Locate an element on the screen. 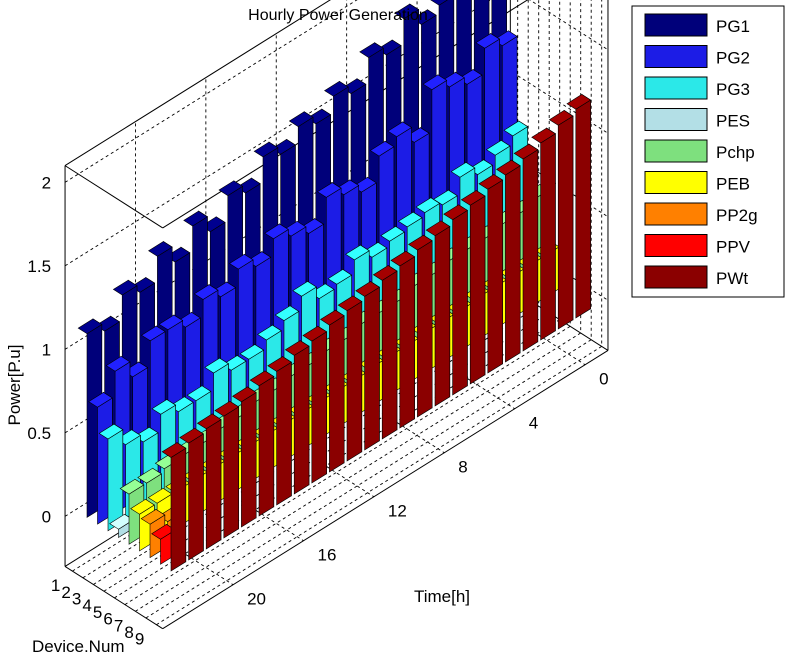  z-tick-label: 2 is located at coordinates (46, 182).